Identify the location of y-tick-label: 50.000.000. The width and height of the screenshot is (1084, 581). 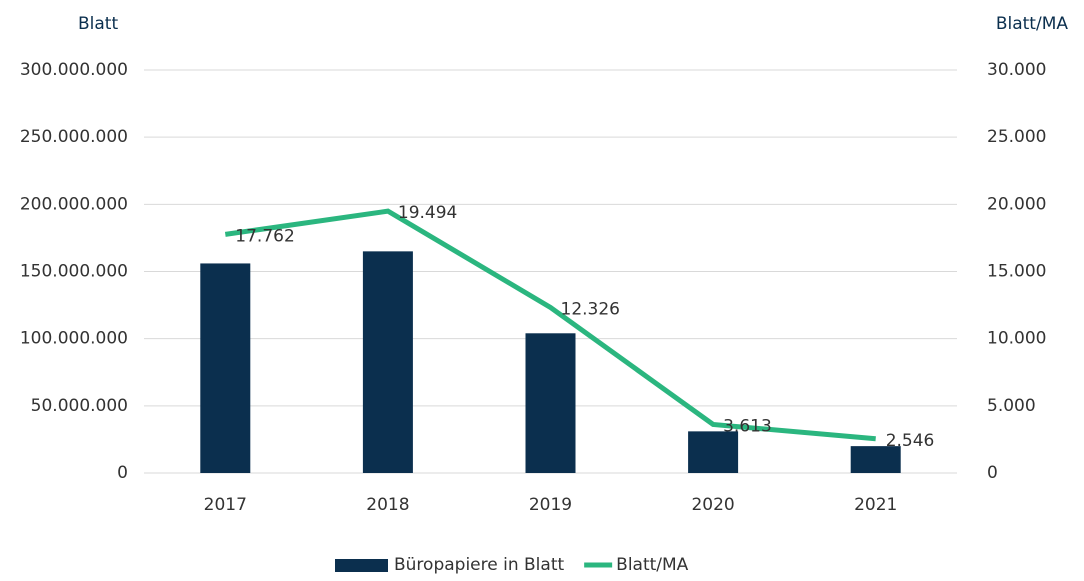
(79, 406).